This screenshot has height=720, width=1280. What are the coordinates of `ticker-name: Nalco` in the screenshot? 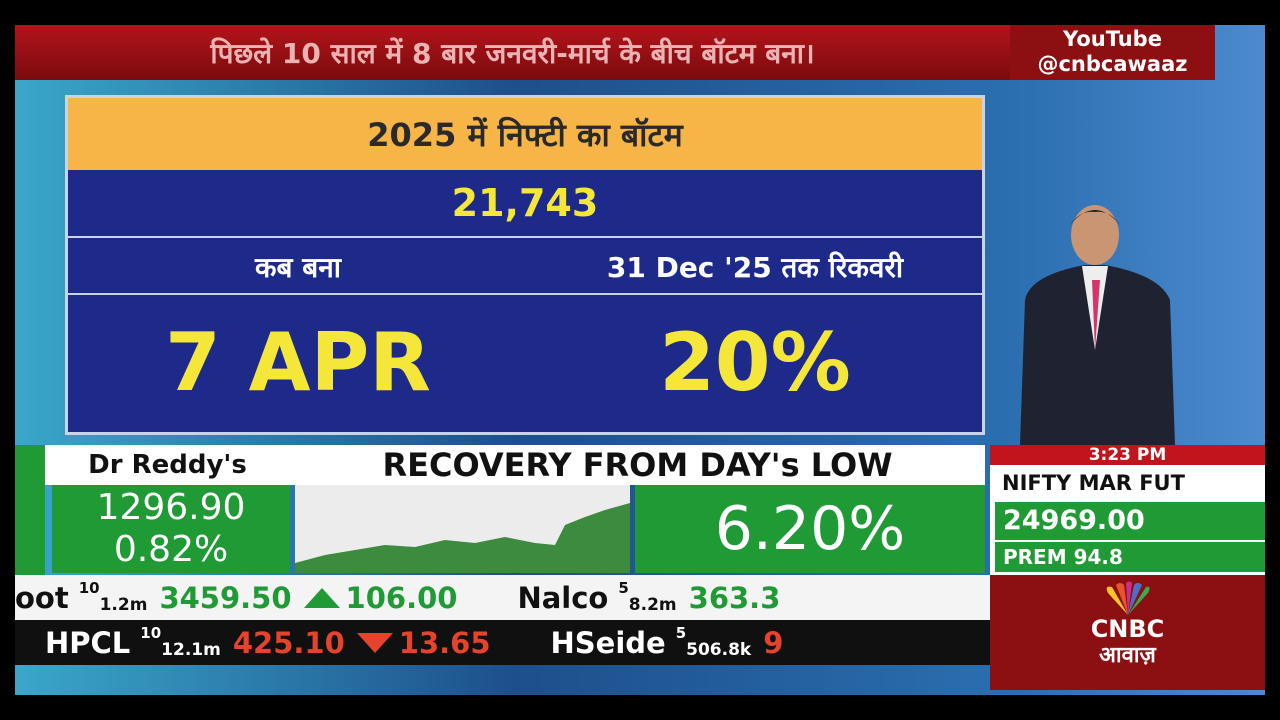 It's located at (563, 597).